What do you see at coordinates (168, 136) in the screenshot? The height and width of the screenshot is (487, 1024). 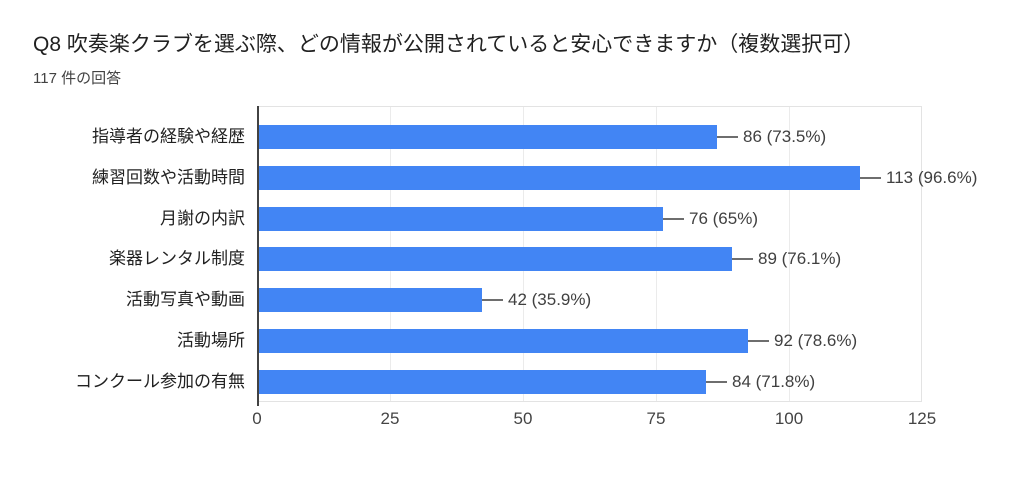 I see `category-label: 指導者の経験や経歴` at bounding box center [168, 136].